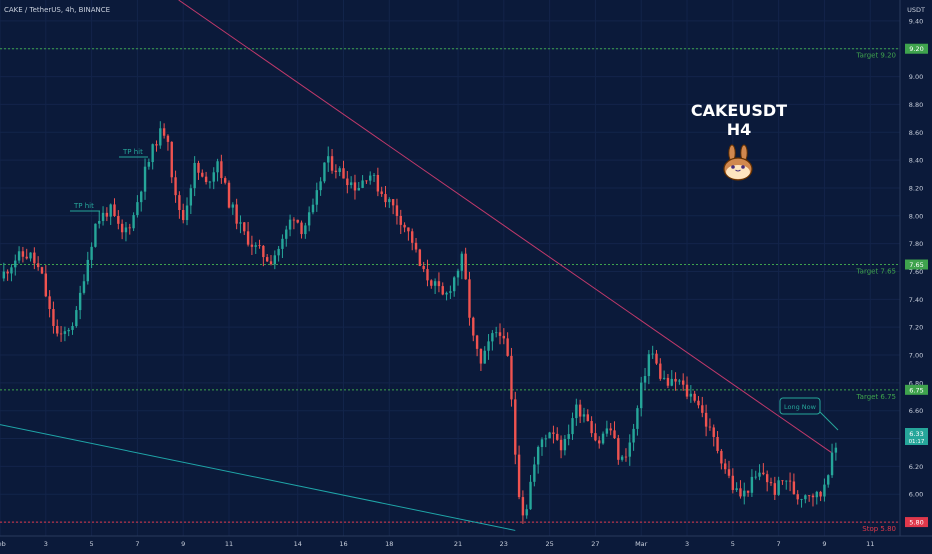  Describe the element at coordinates (132, 152) in the screenshot. I see `tp-hit-label-2: TP hit` at that location.